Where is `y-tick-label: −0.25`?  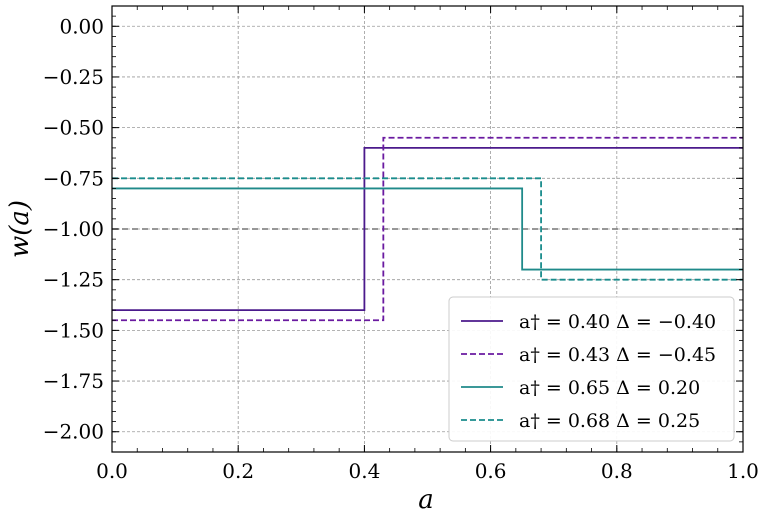 y-tick-label: −0.25 is located at coordinates (73, 77).